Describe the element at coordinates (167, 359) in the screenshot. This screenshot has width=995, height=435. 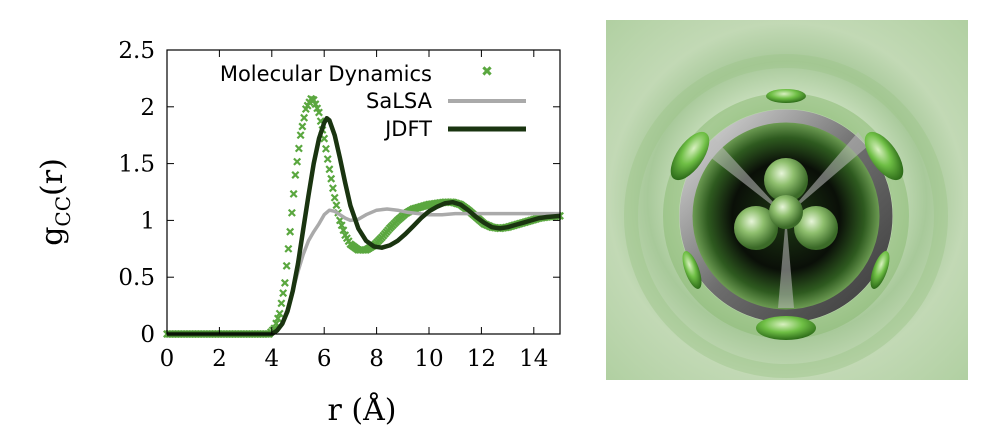
I see `x-tick-label: 0` at that location.